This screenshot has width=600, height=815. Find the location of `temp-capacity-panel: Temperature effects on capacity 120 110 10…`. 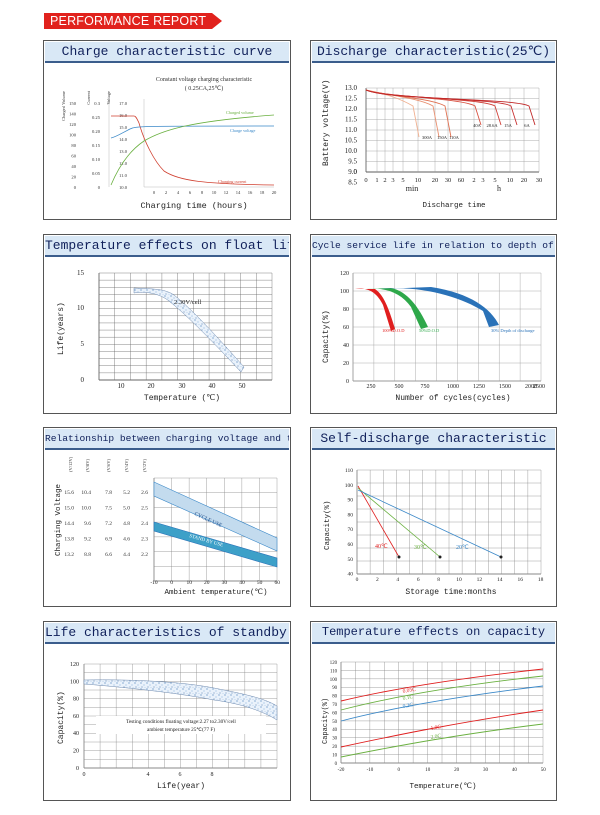

temp-capacity-panel: Temperature effects on capacity 120 110 10… is located at coordinates (433, 711).